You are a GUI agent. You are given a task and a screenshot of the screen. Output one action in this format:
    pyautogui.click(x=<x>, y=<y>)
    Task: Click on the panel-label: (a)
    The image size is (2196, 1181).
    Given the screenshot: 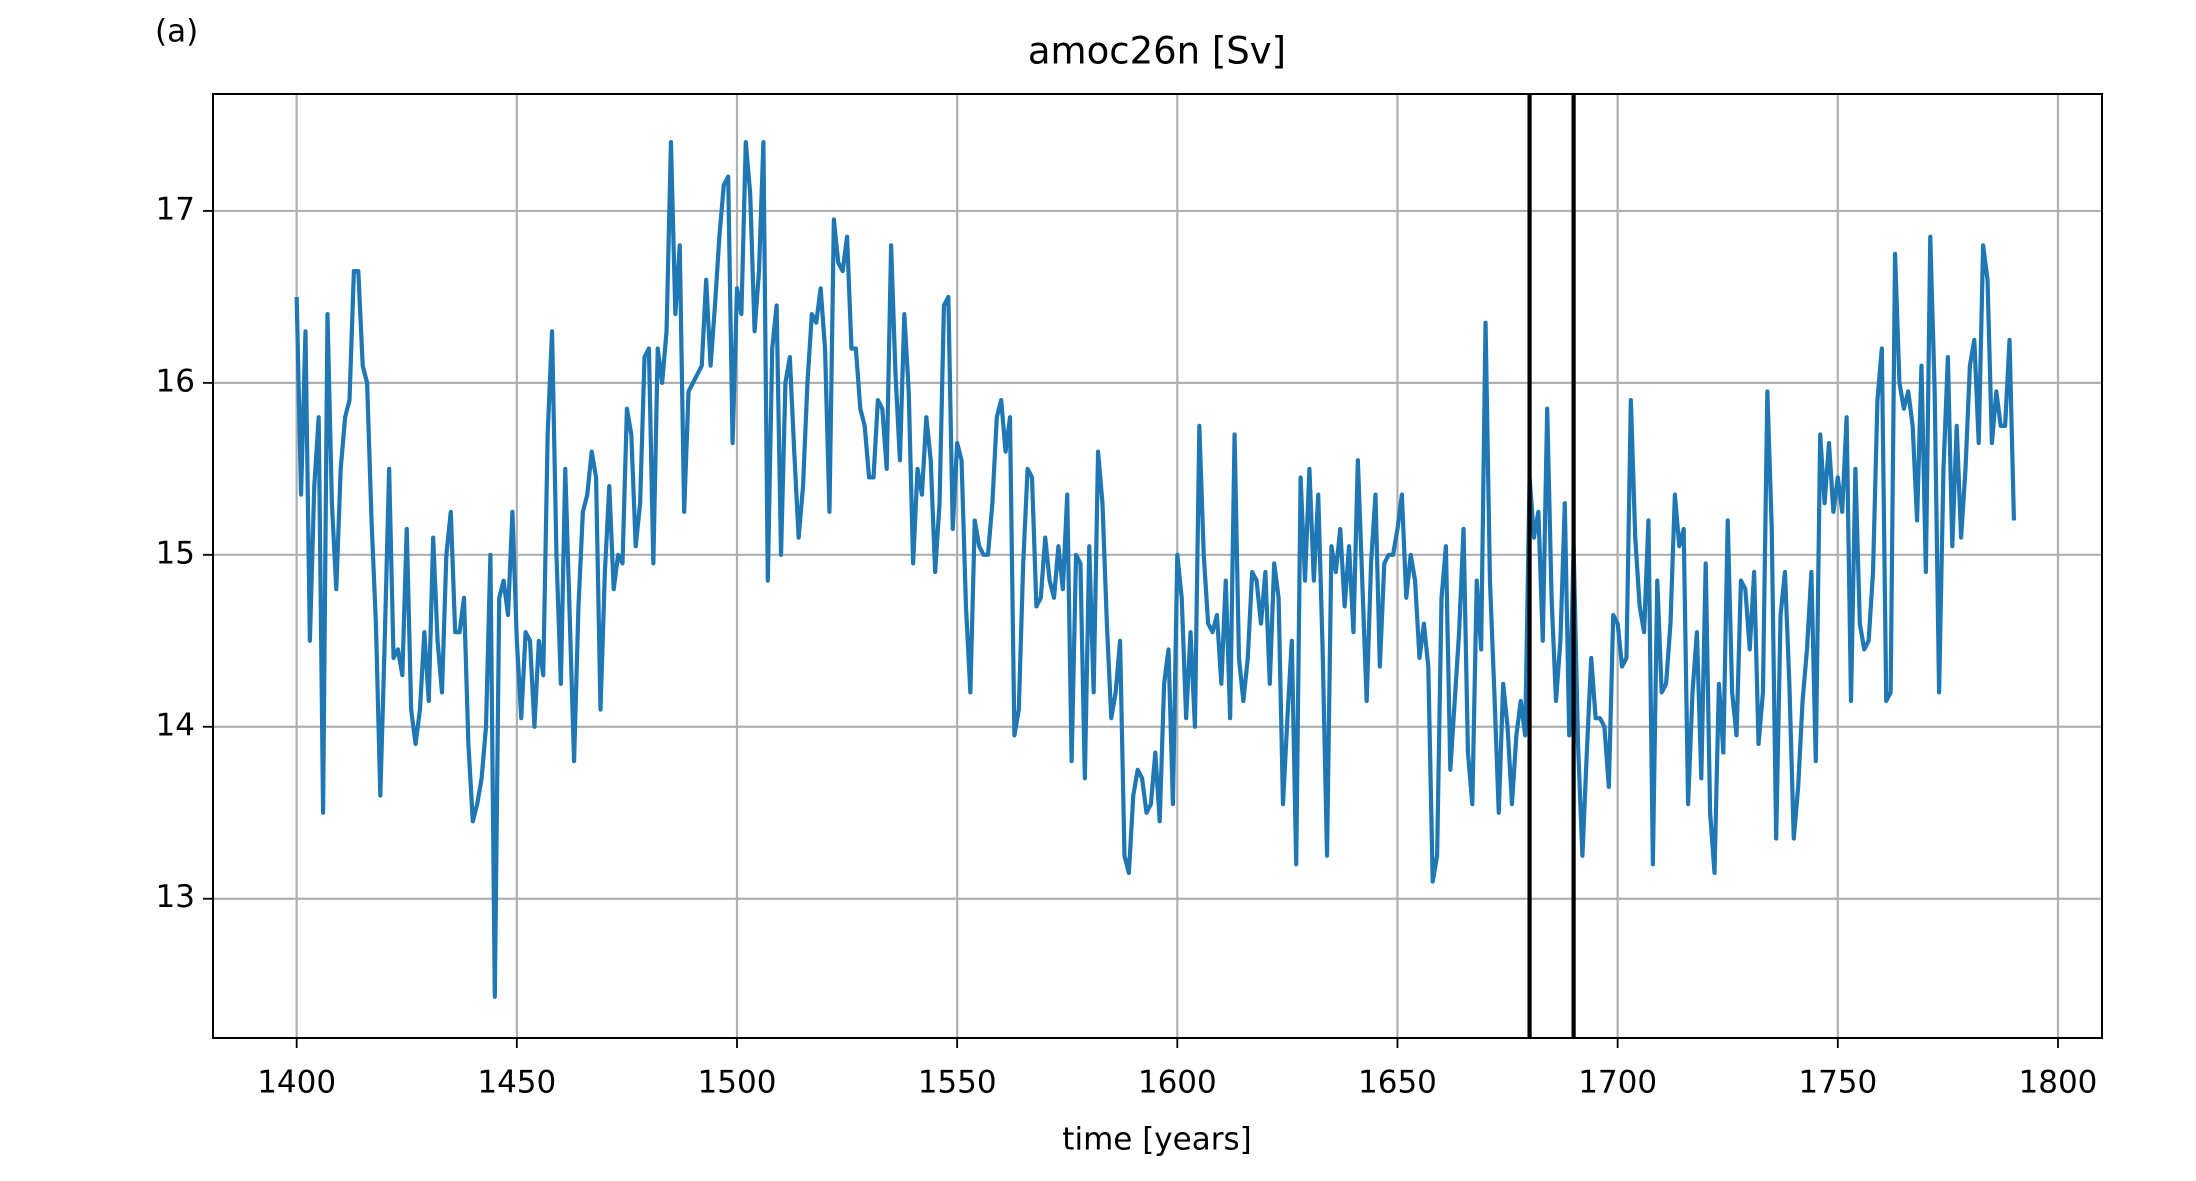 What is the action you would take?
    pyautogui.click(x=176, y=32)
    